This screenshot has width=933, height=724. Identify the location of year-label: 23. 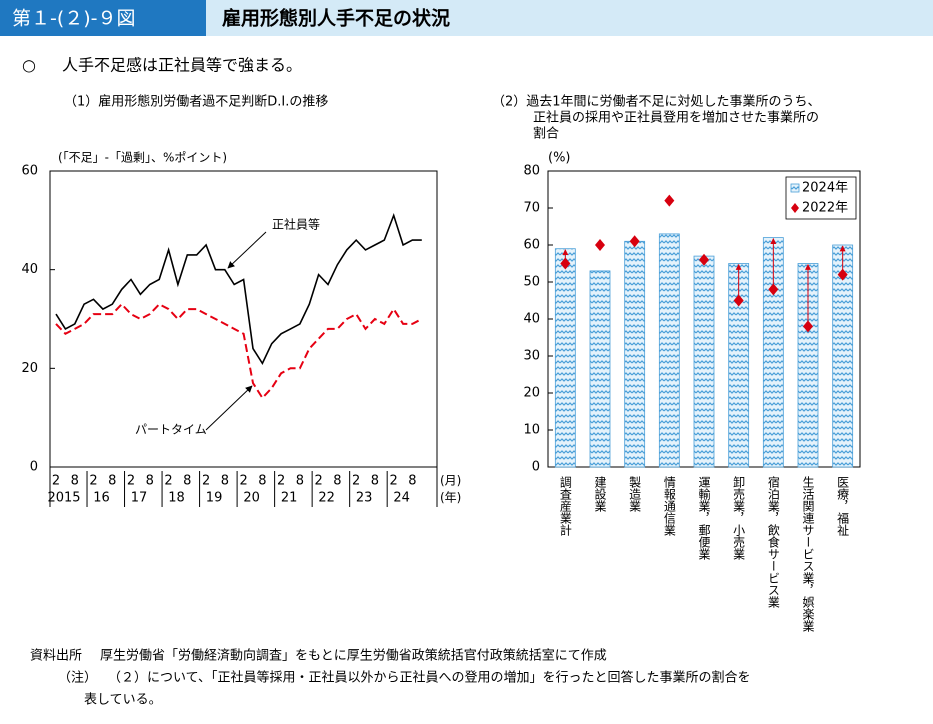
(364, 498).